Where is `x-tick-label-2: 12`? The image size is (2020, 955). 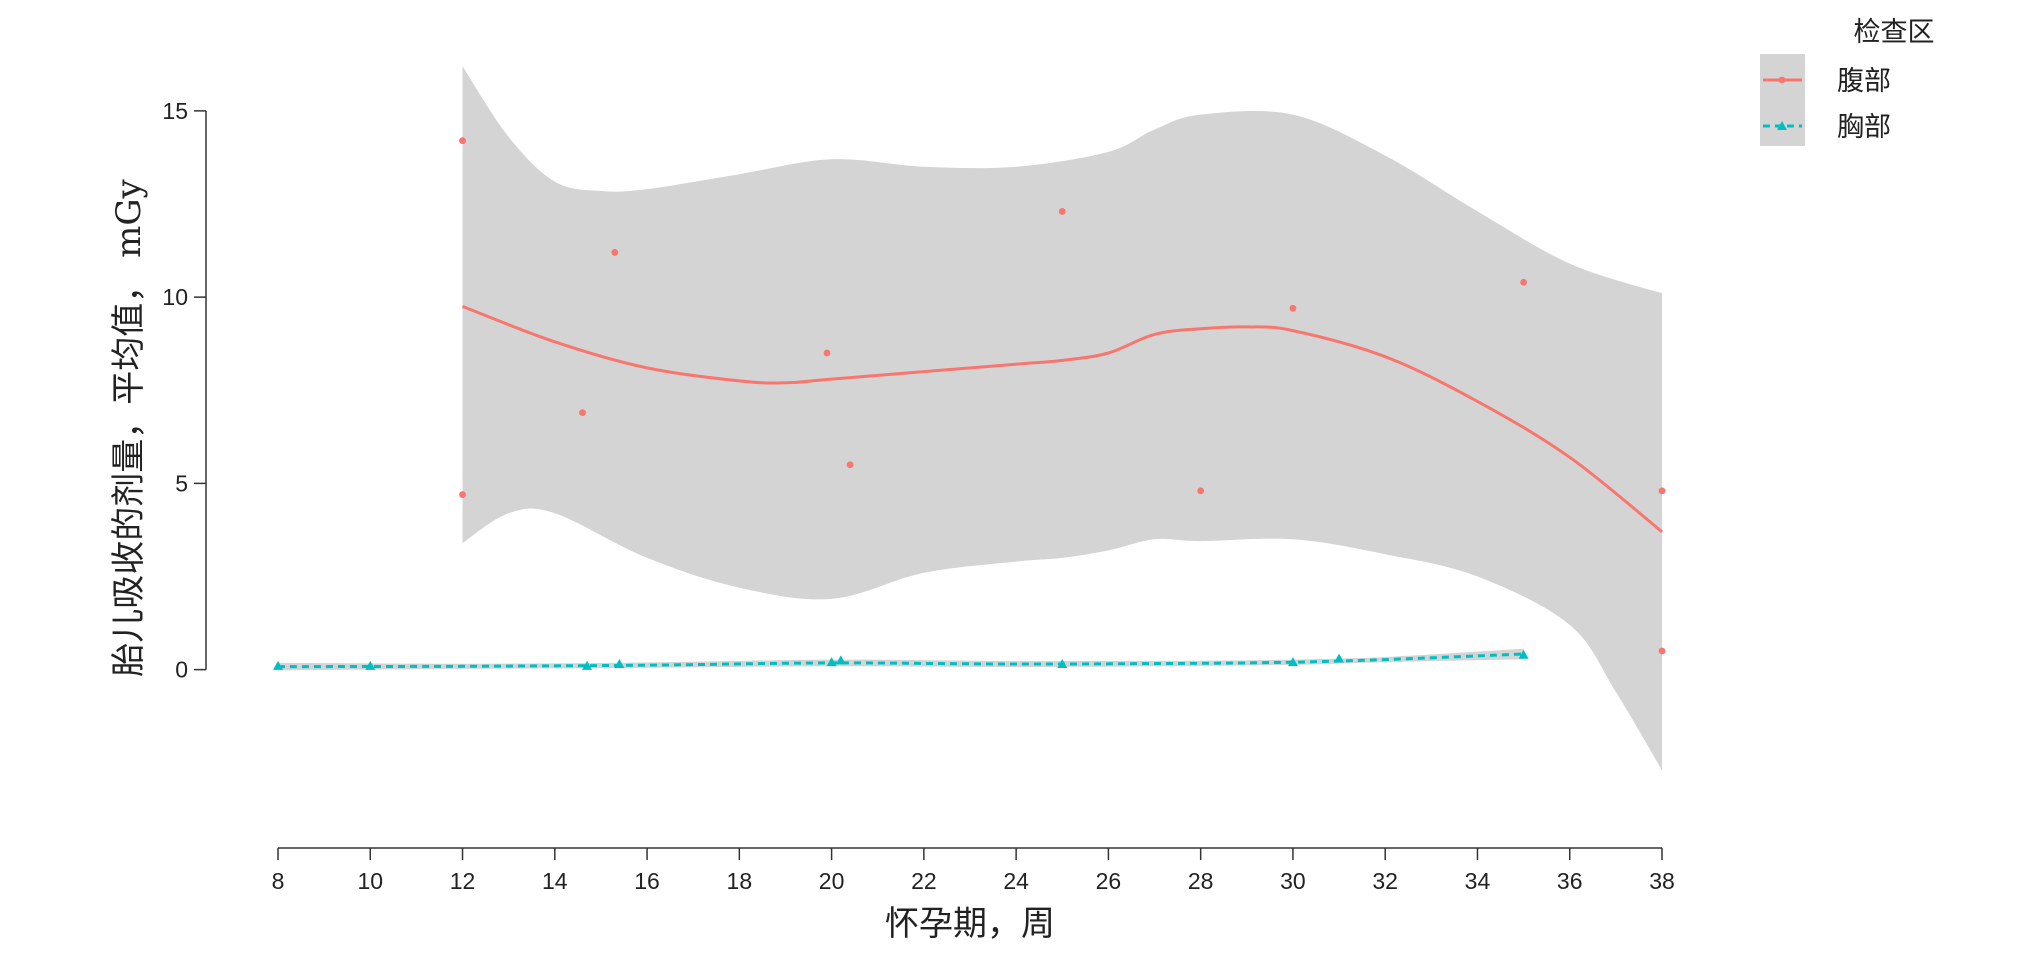 x-tick-label-2: 12 is located at coordinates (463, 881).